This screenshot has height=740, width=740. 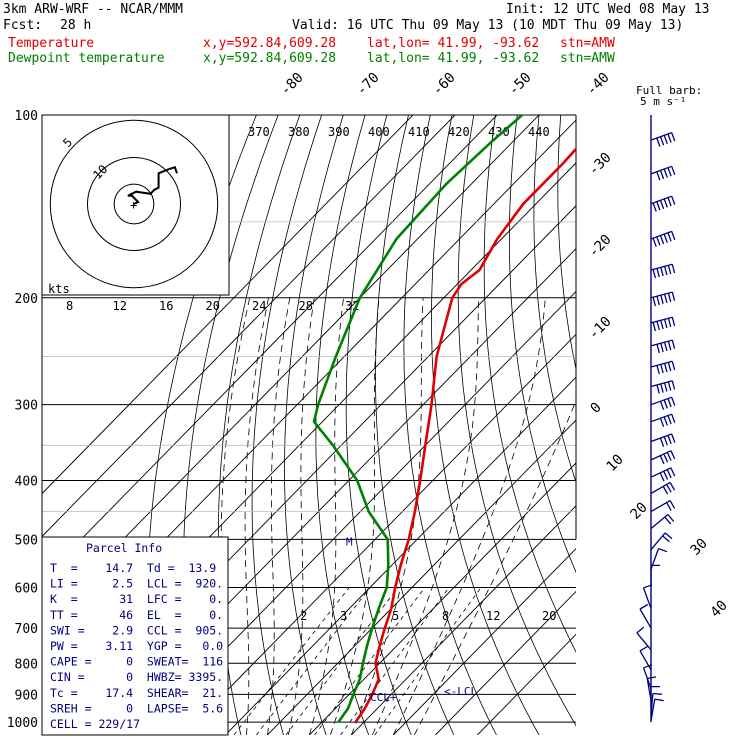 What do you see at coordinates (86, 58) in the screenshot?
I see `dewpoint-legend-label: Dewpoint temperature` at bounding box center [86, 58].